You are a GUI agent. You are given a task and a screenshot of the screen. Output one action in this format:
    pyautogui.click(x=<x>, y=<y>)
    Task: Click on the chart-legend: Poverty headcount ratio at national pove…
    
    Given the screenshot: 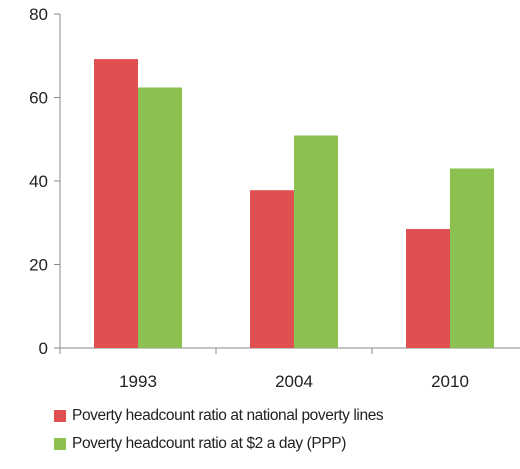 What is the action you would take?
    pyautogui.click(x=219, y=430)
    